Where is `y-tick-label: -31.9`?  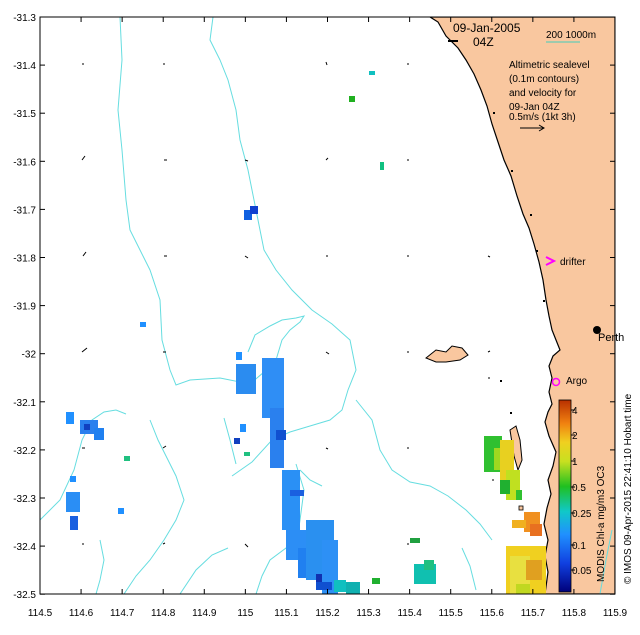
y-tick-label: -31.9 is located at coordinates (24, 307).